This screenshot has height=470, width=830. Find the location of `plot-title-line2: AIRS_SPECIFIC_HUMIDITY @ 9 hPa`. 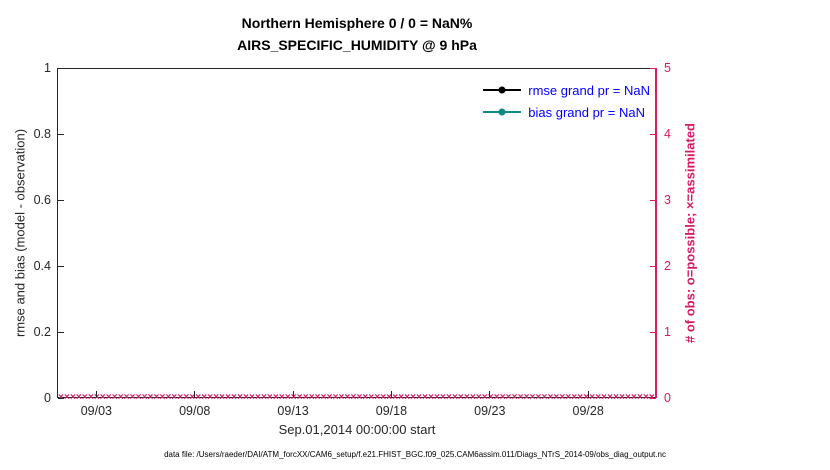

plot-title-line2: AIRS_SPECIFIC_HUMIDITY @ 9 hPa is located at coordinates (357, 45).